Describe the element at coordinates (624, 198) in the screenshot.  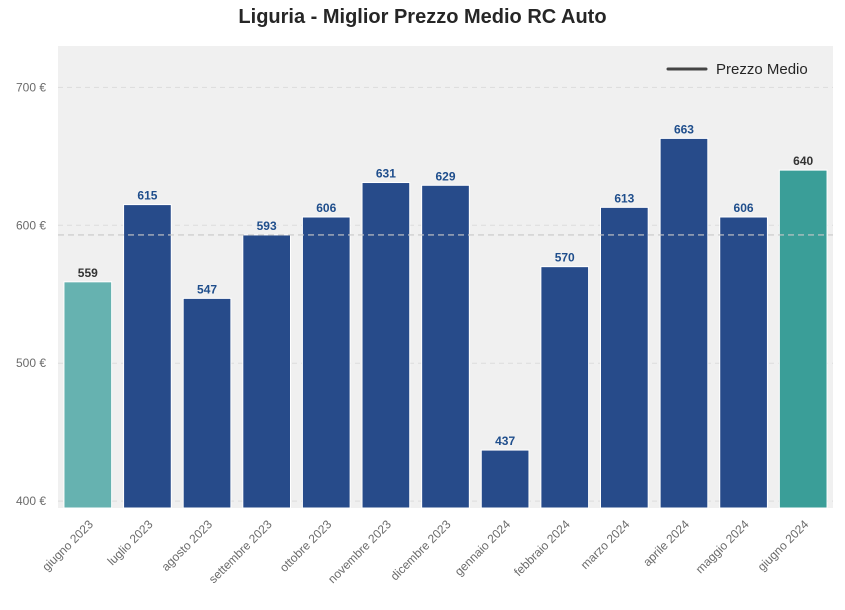
I see `bar-value-label: 613` at that location.